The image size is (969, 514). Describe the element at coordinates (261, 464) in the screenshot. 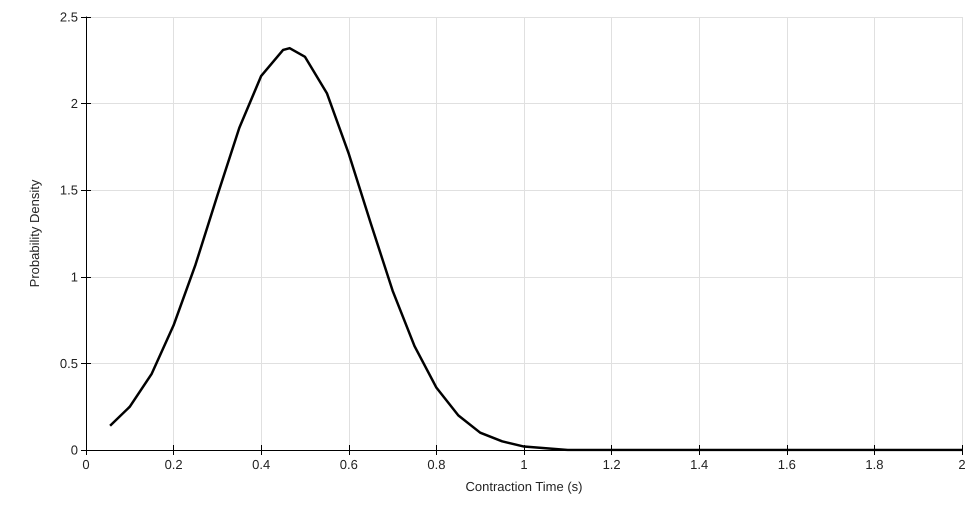

I see `x-tick-label: 0.4` at that location.